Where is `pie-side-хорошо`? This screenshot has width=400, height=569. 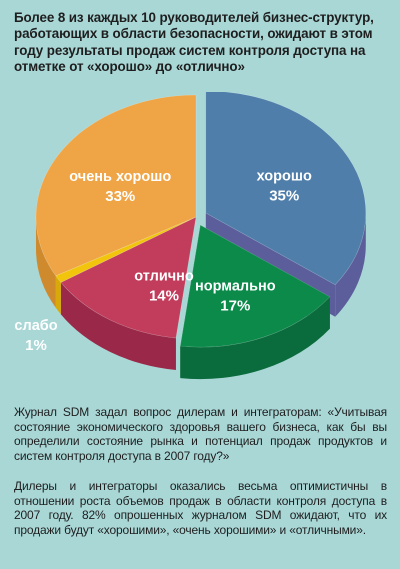 pie-side-хорошо is located at coordinates (350, 265).